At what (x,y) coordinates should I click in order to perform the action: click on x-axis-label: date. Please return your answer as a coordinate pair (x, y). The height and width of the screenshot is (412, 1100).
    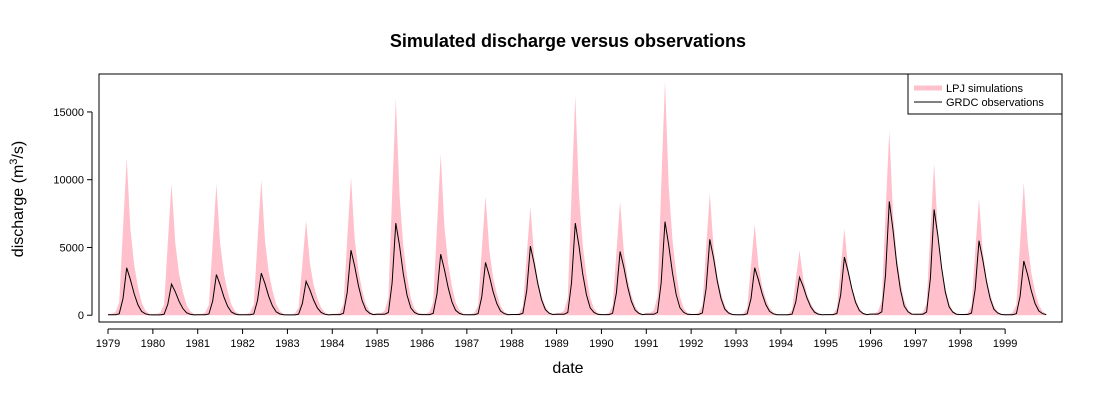
    Looking at the image, I should click on (567, 368).